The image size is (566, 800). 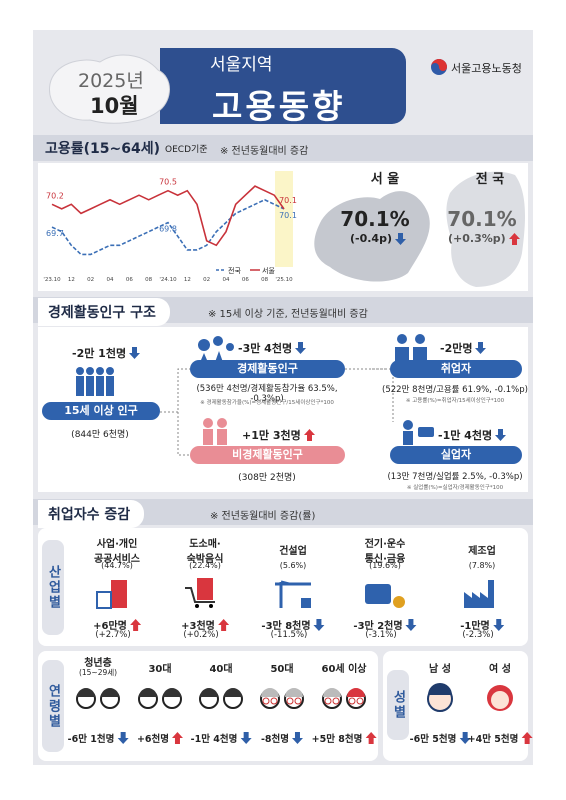 I want to click on name-line: 전기·운수, so click(x=385, y=544).